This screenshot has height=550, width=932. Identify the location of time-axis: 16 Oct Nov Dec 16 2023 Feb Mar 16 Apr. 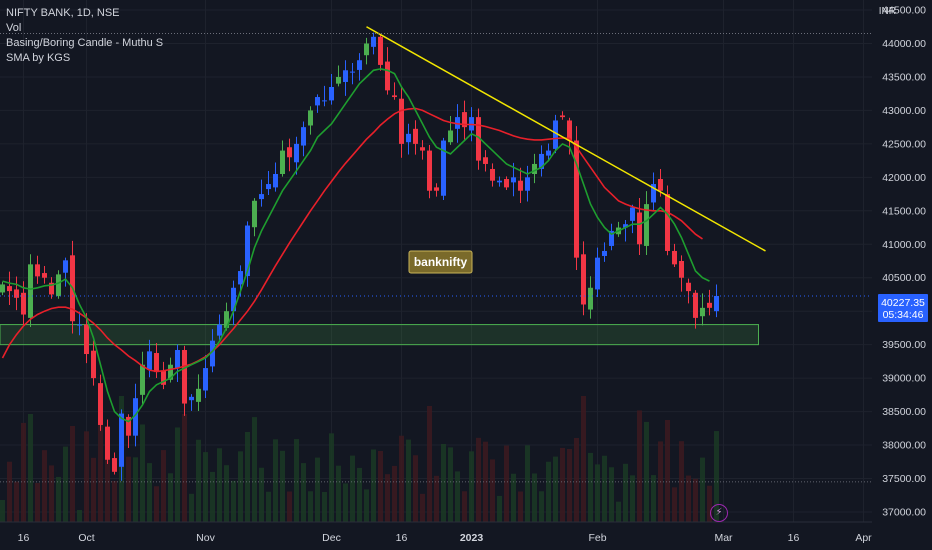
(436, 532).